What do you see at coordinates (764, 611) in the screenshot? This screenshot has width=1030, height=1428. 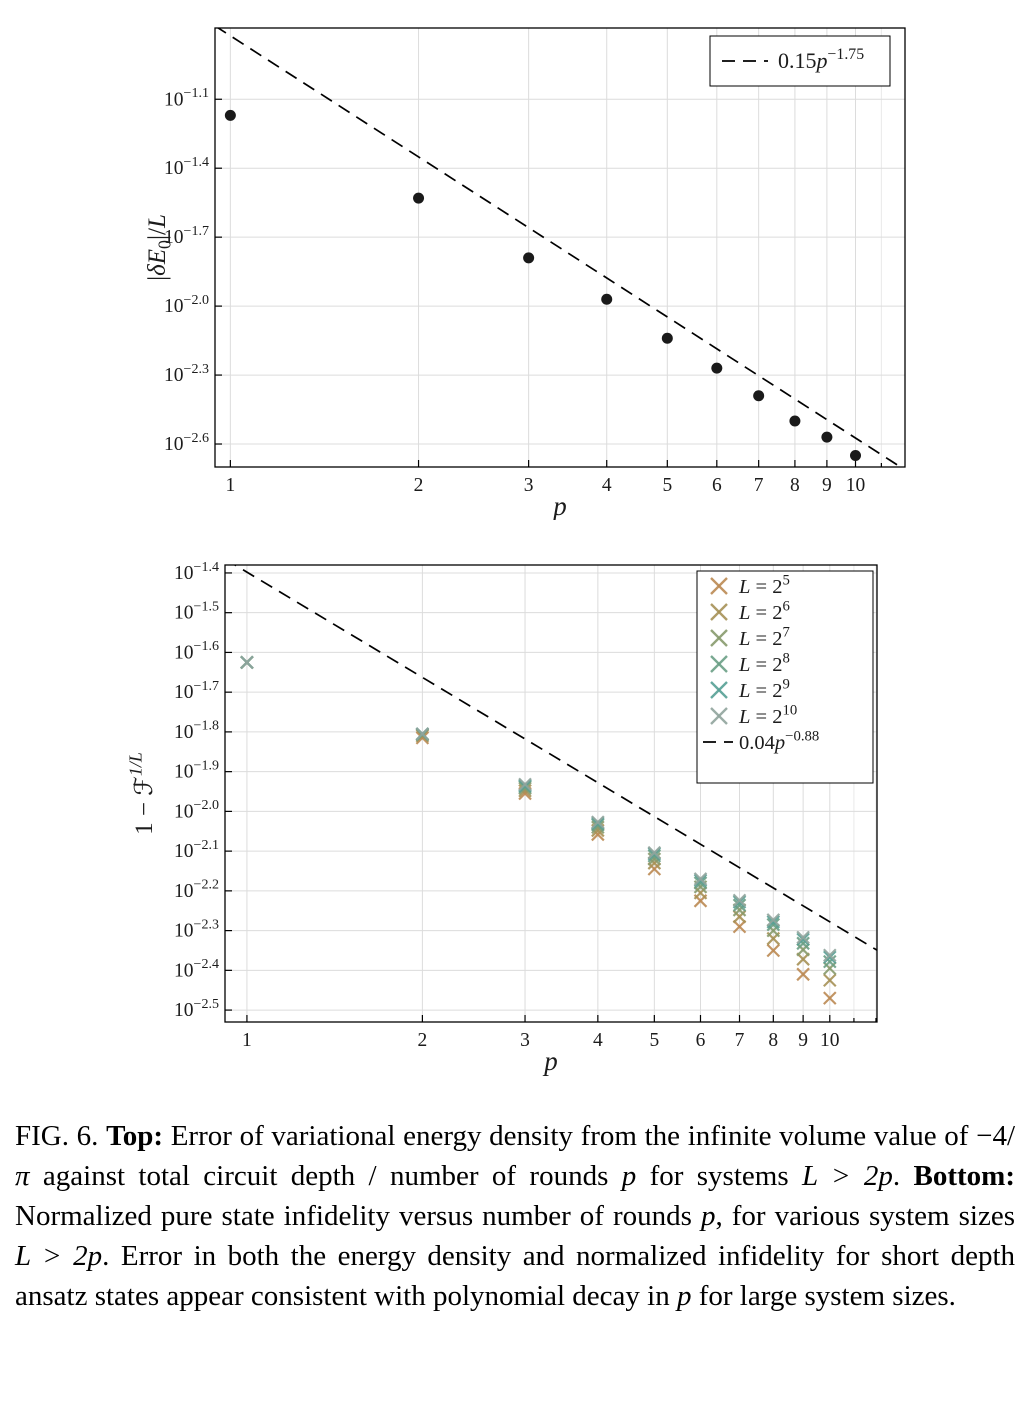 I see `legend-label: L = 26` at bounding box center [764, 611].